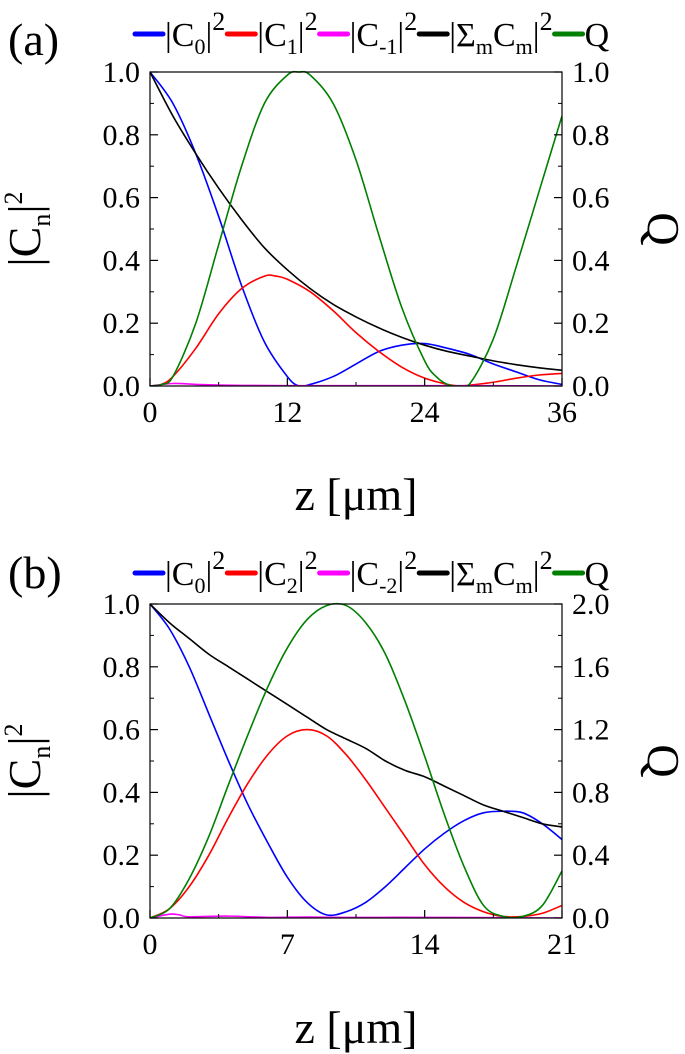 The height and width of the screenshot is (1054, 685). What do you see at coordinates (591, 730) in the screenshot?
I see `y2-tick-label: 1.2` at bounding box center [591, 730].